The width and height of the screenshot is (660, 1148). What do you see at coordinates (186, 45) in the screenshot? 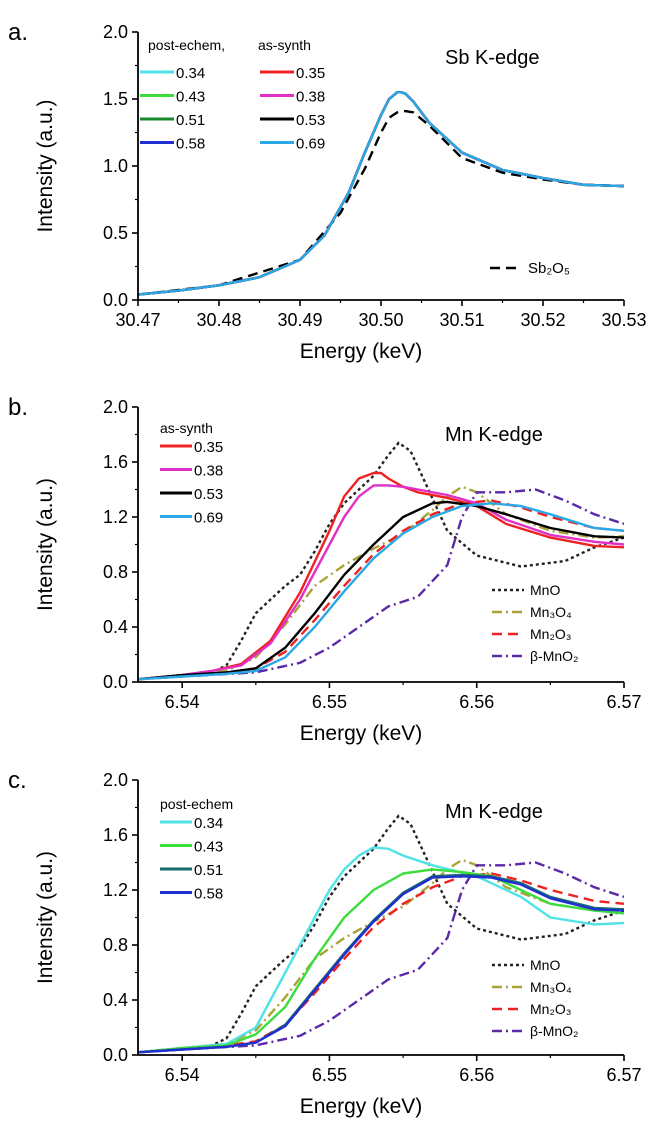
I see `legend-group-title: post-echem,` at bounding box center [186, 45].